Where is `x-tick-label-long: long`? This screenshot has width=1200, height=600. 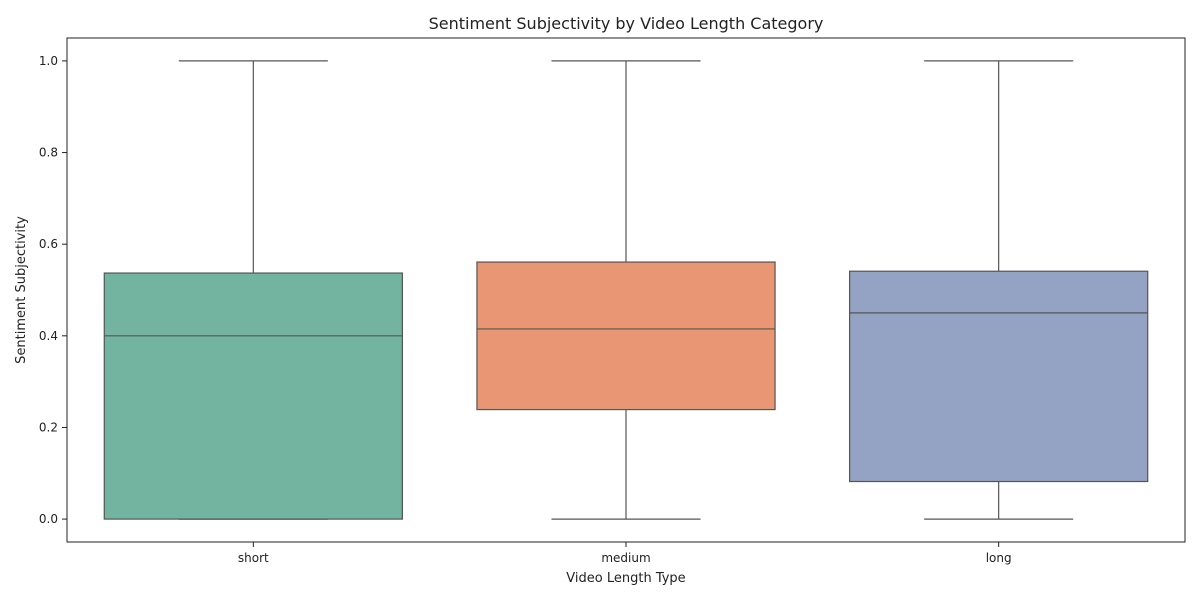 x-tick-label-long: long is located at coordinates (999, 558).